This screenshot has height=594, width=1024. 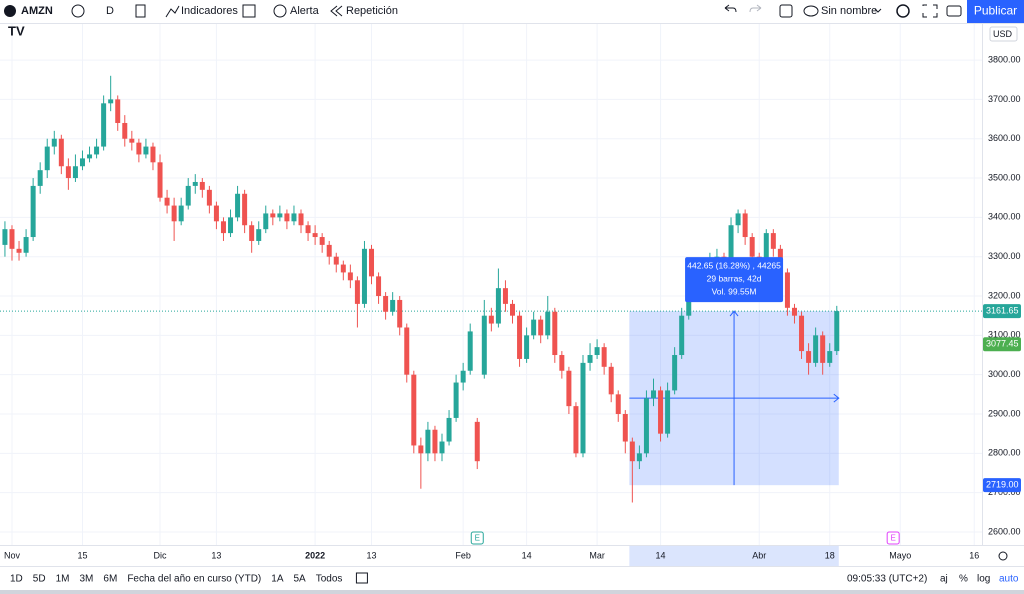 I want to click on publish: Publicar, so click(x=995, y=11).